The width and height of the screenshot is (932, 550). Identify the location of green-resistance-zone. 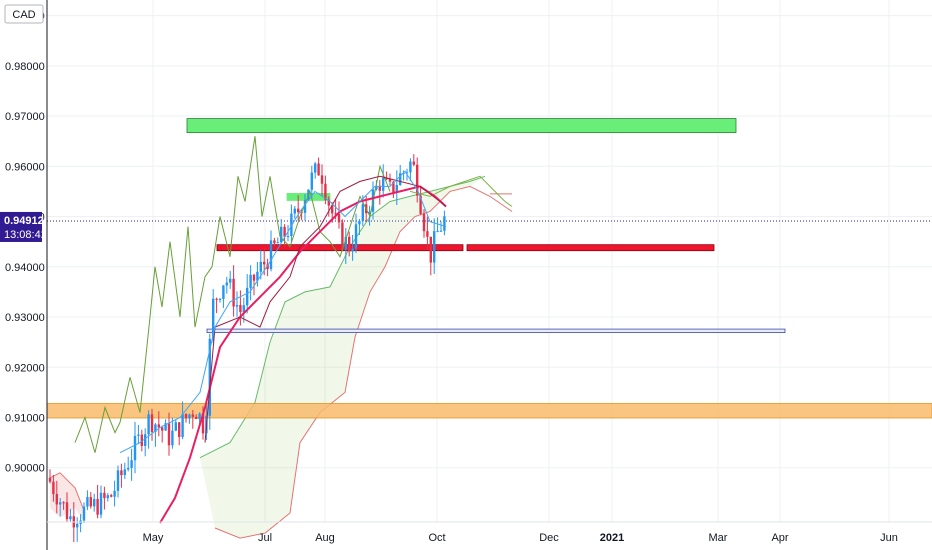
(461, 126).